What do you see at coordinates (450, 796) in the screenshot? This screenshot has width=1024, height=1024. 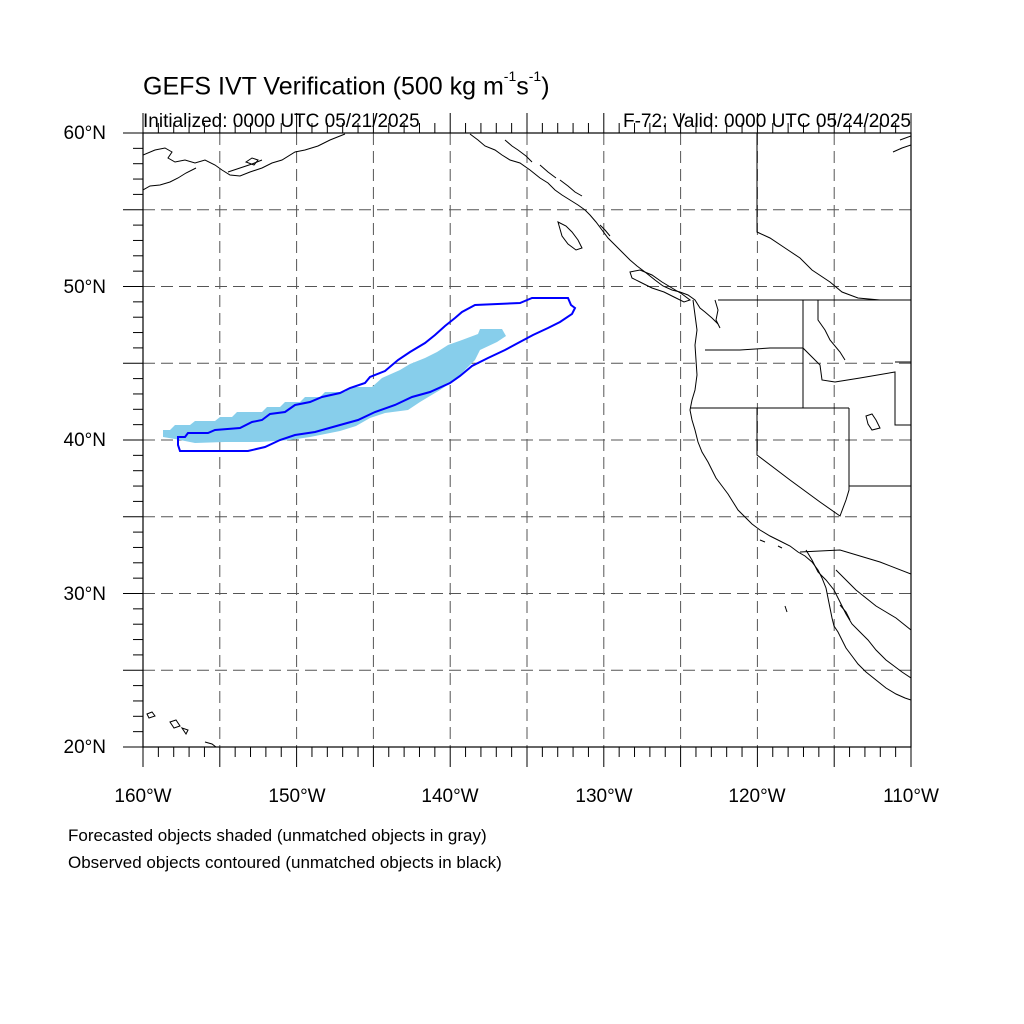 I see `lon-label-140w: 140°W` at bounding box center [450, 796].